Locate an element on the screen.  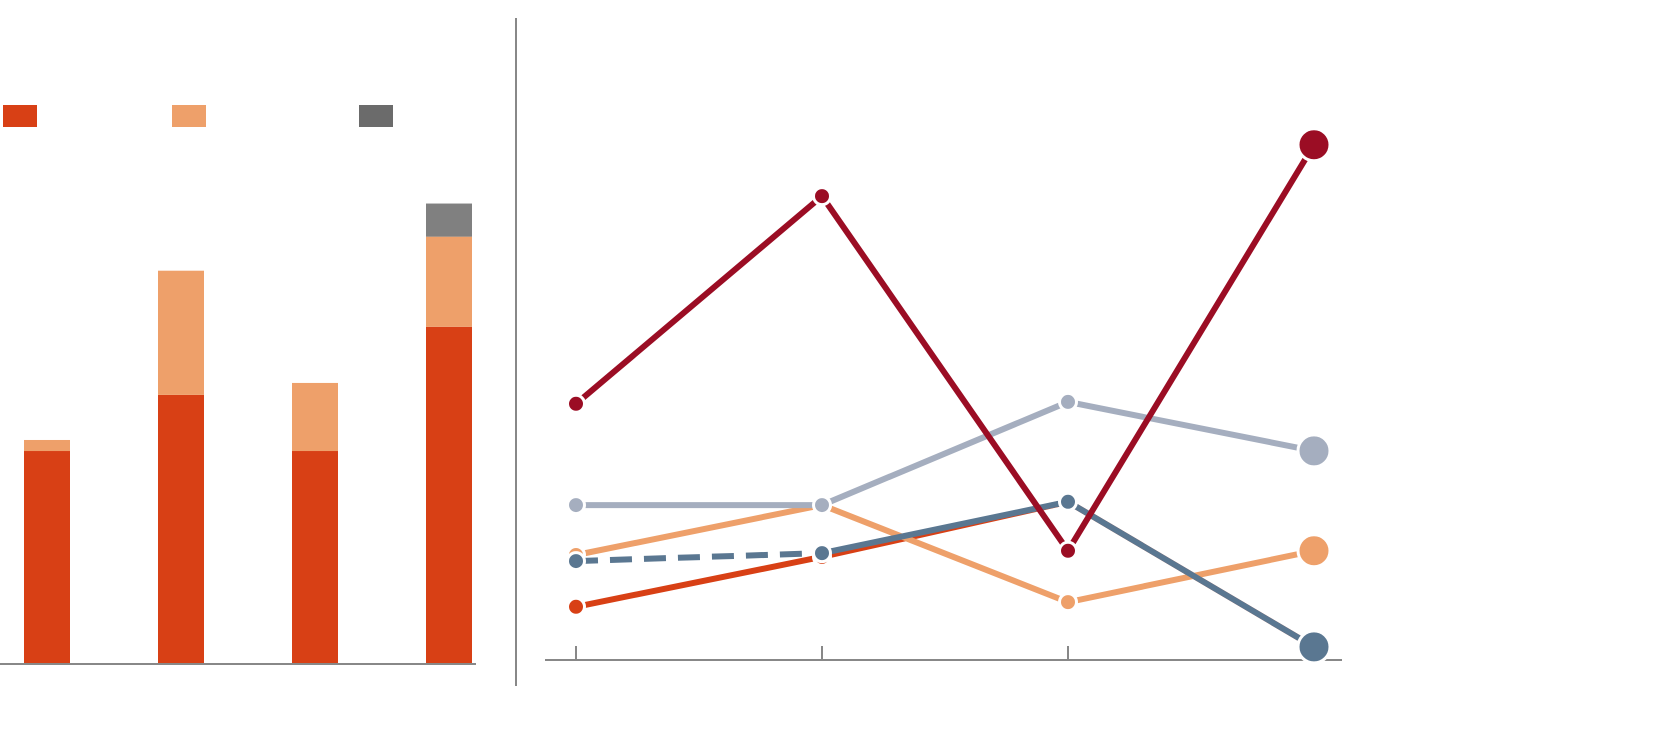
dashed-segment is located at coordinates (699, 557).